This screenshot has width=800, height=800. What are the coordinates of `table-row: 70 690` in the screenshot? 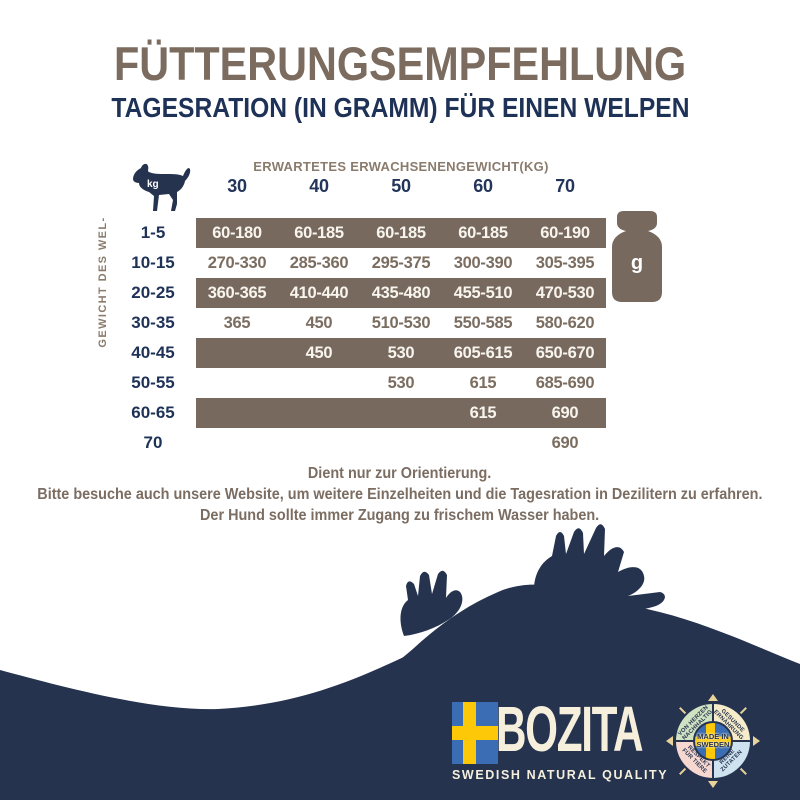 It's located at (358, 443).